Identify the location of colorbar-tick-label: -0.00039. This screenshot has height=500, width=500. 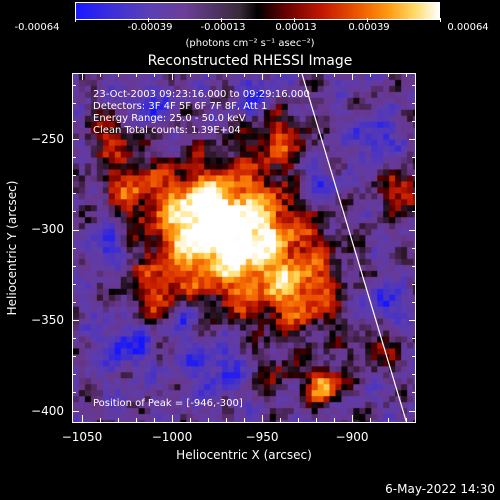
(150, 27).